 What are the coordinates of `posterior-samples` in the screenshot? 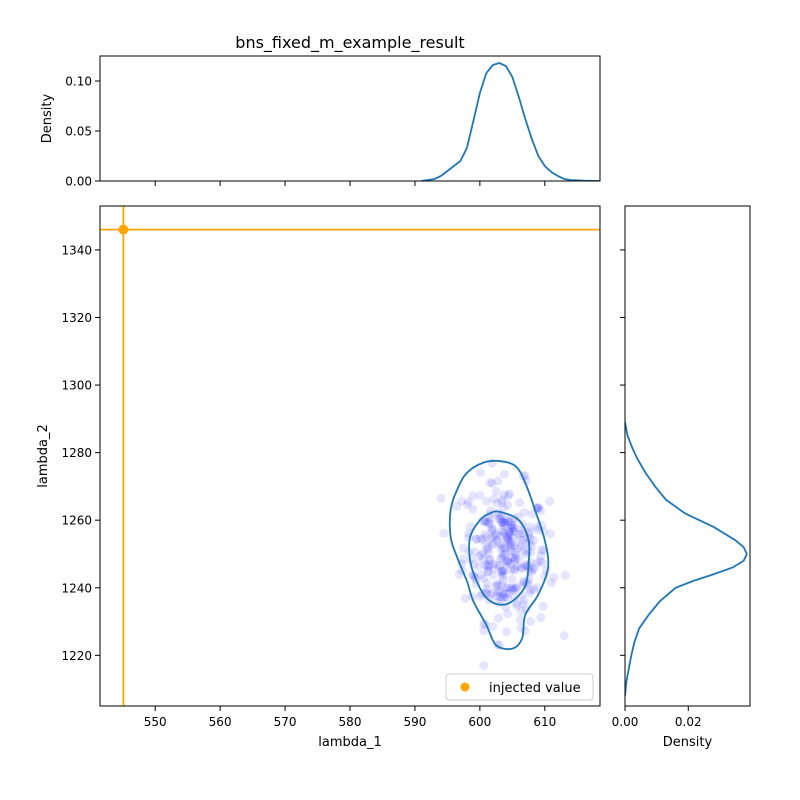 It's located at (503, 564).